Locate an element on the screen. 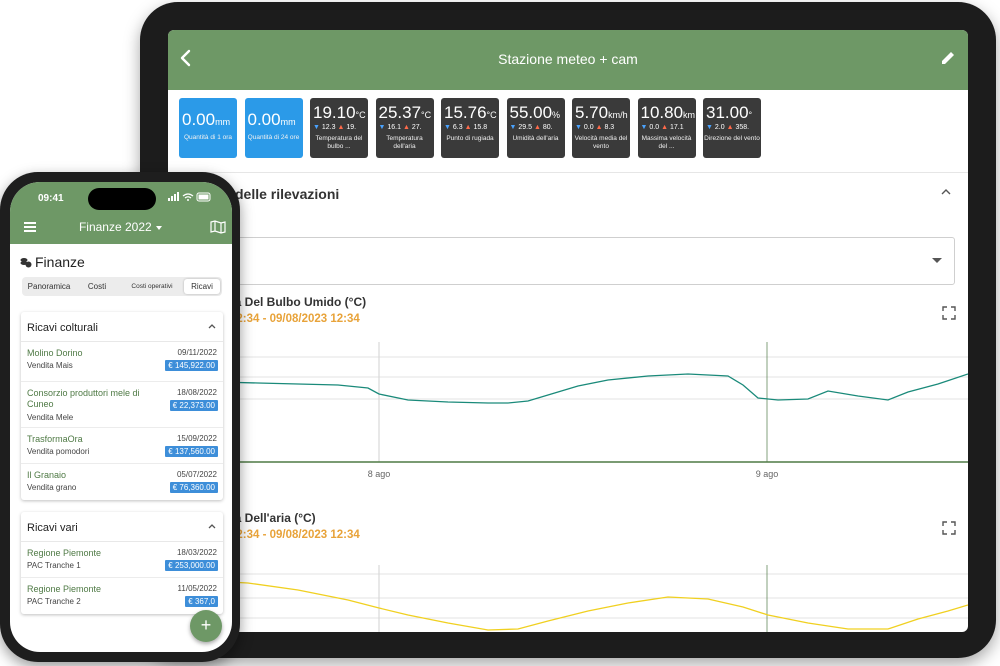 The height and width of the screenshot is (666, 1000). tile-min-max: ▼ 29.5 ▲ 80. is located at coordinates (531, 127).